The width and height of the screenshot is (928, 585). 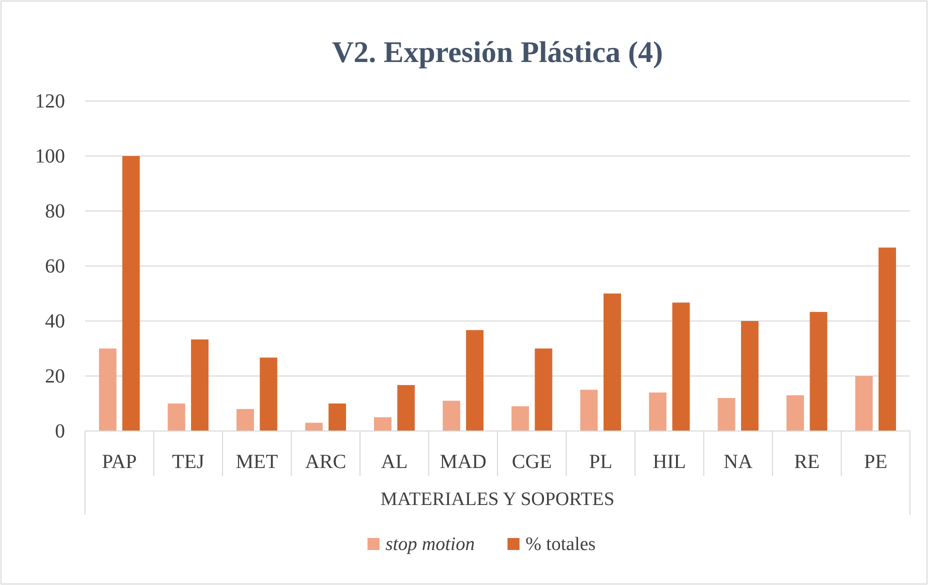 What do you see at coordinates (498, 52) in the screenshot?
I see `chart-title: V2. Expresión Plástica (4)` at bounding box center [498, 52].